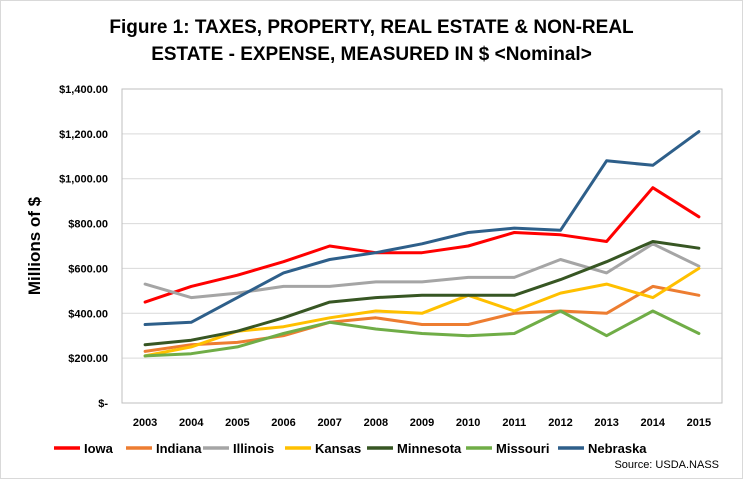 This screenshot has width=743, height=479. What do you see at coordinates (329, 423) in the screenshot?
I see `x-tick-label: 2007` at bounding box center [329, 423].